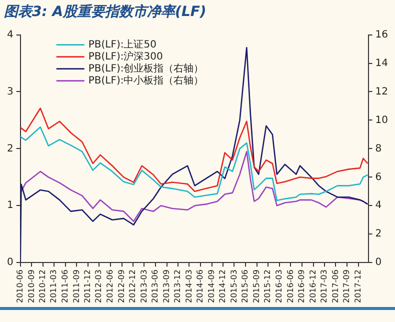 The width and height of the screenshot is (395, 322). I want to click on x-tick-label: 2013-03, so click(143, 287).